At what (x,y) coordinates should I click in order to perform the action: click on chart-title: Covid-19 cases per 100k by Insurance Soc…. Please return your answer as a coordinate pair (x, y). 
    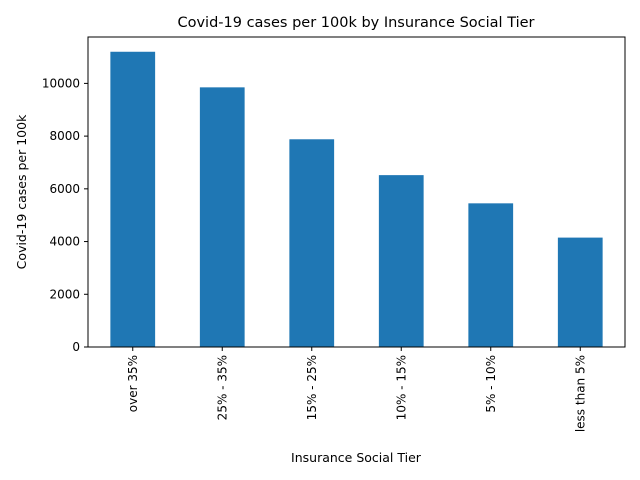
    Looking at the image, I should click on (355, 23).